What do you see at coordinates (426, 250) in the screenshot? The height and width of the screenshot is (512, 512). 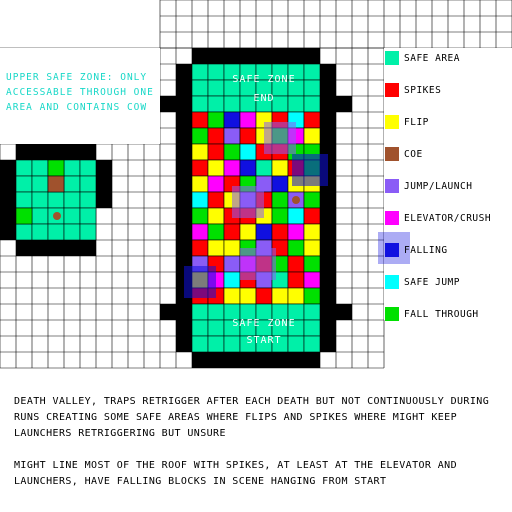 I see `legend-label: FALLING` at bounding box center [426, 250].